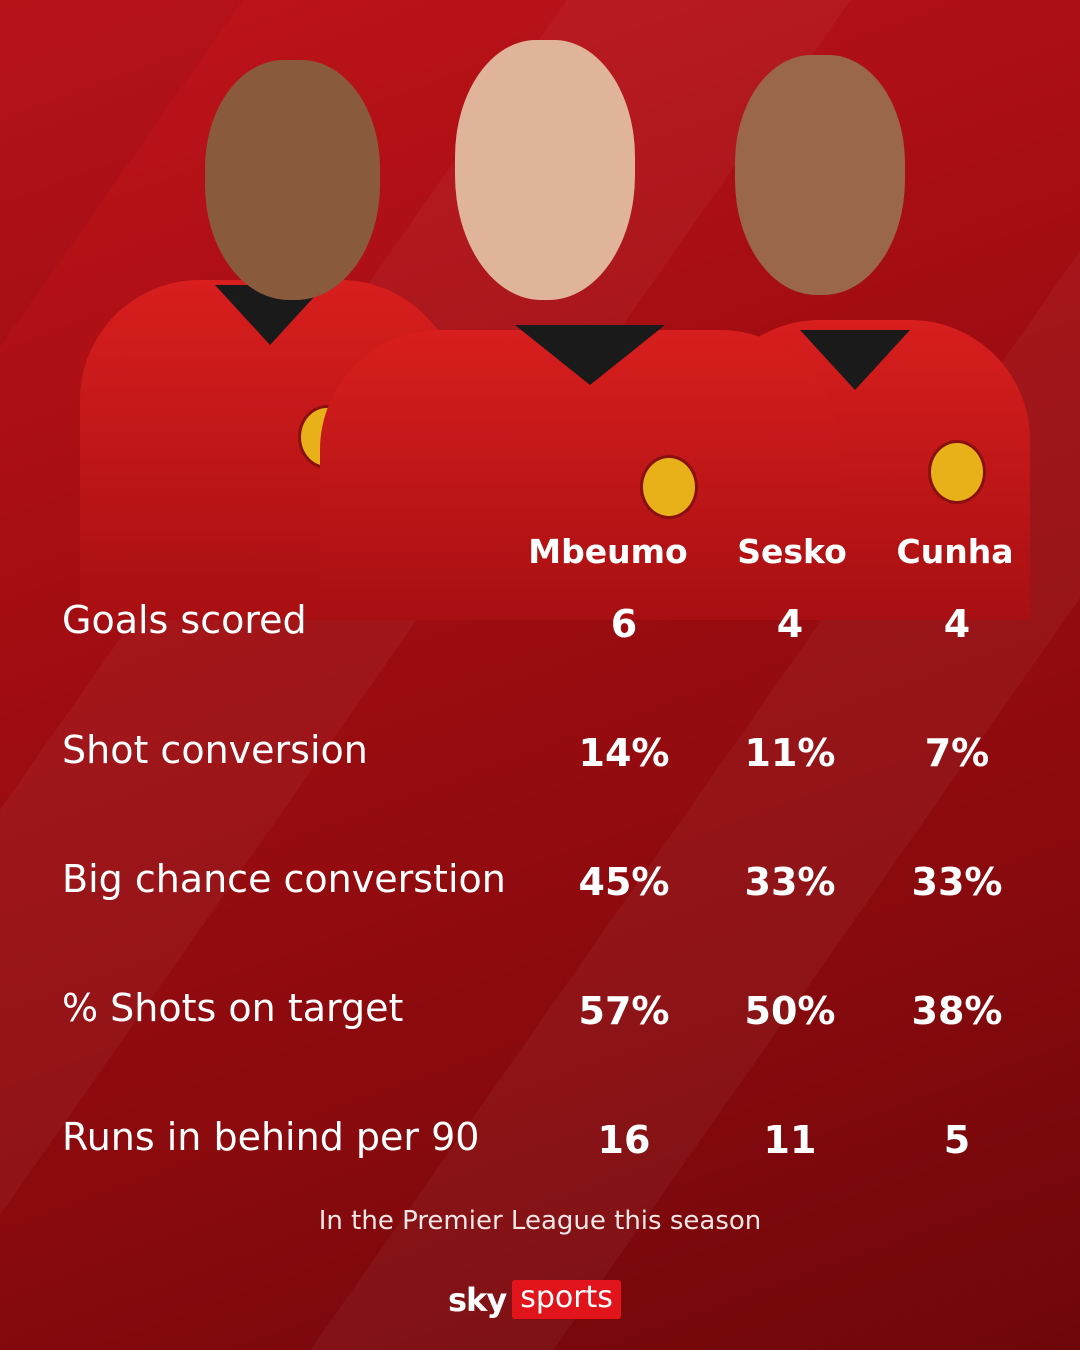  I want to click on stat-value: 16, so click(624, 1140).